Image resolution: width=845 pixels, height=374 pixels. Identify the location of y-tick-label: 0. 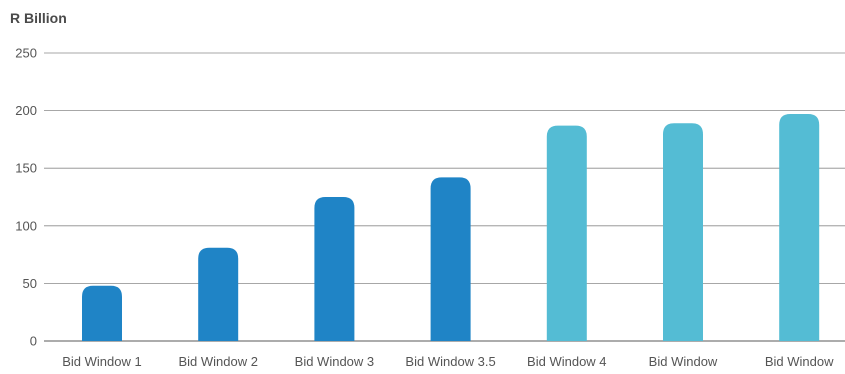
(33, 341).